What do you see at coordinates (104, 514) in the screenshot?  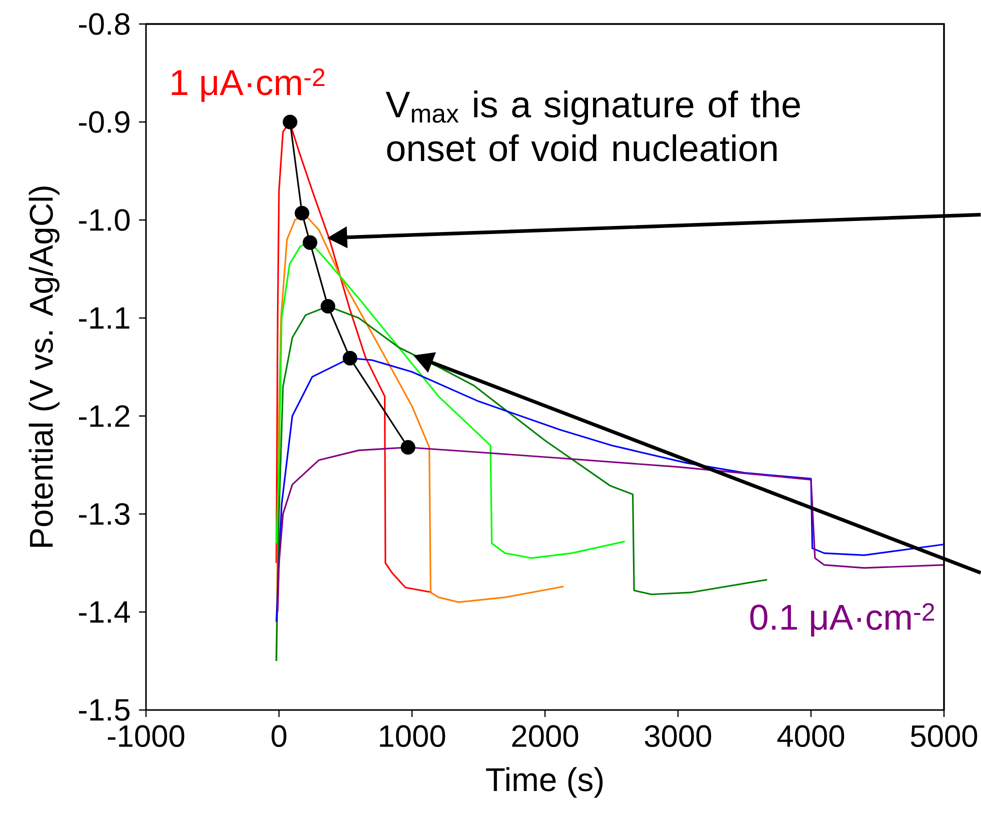 I see `y-tick-label: -1.3` at bounding box center [104, 514].